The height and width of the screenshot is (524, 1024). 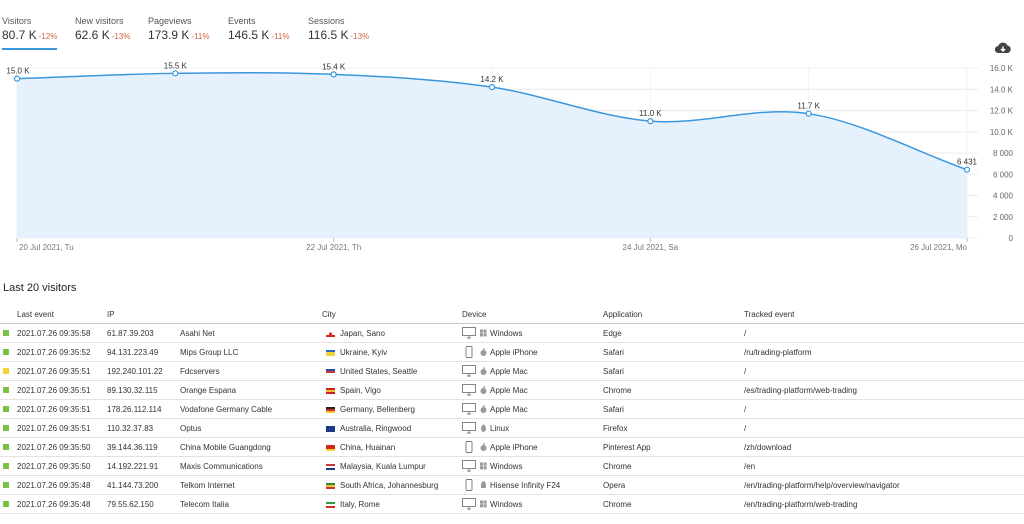 I want to click on windows-icon, so click(x=483, y=333).